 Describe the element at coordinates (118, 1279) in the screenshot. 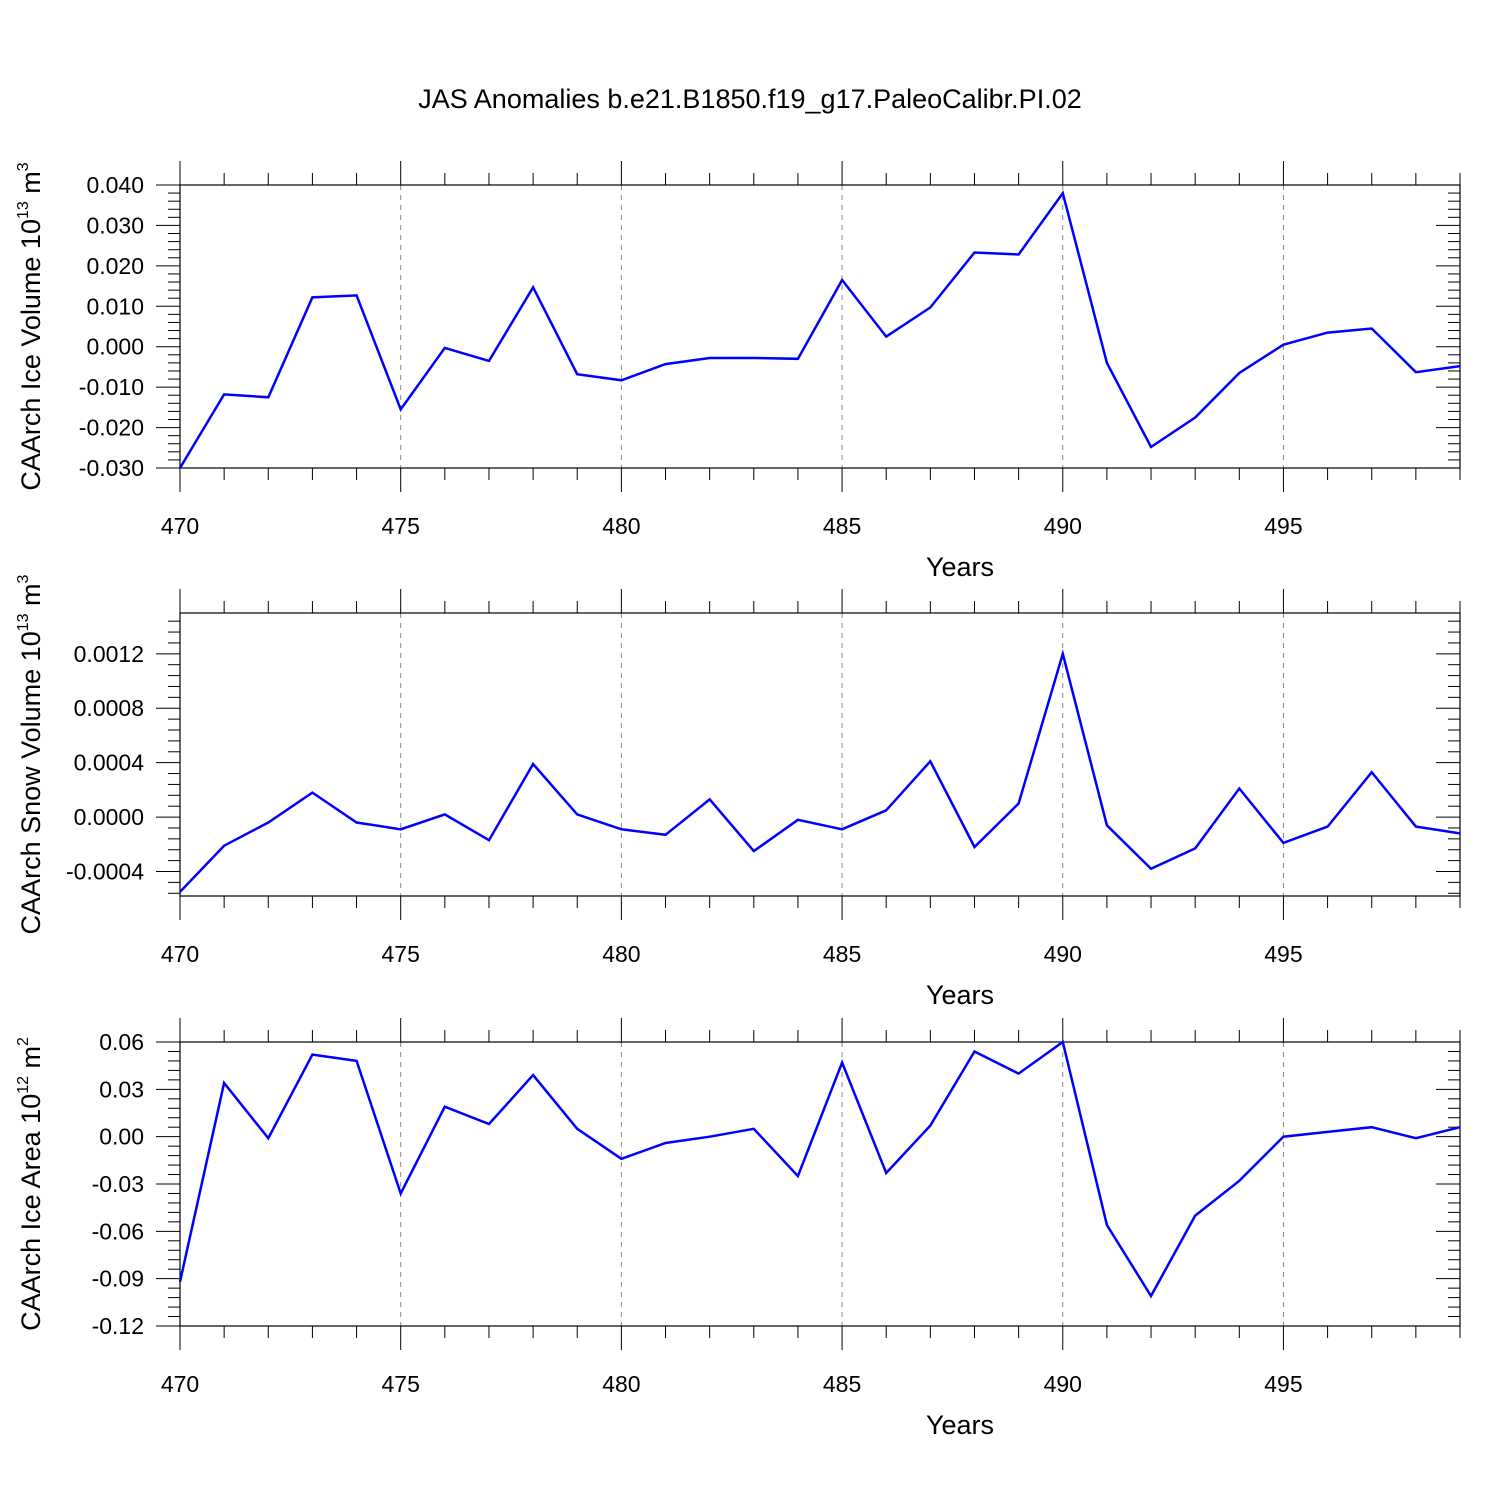

I see `y-tick-label: -0.09` at that location.